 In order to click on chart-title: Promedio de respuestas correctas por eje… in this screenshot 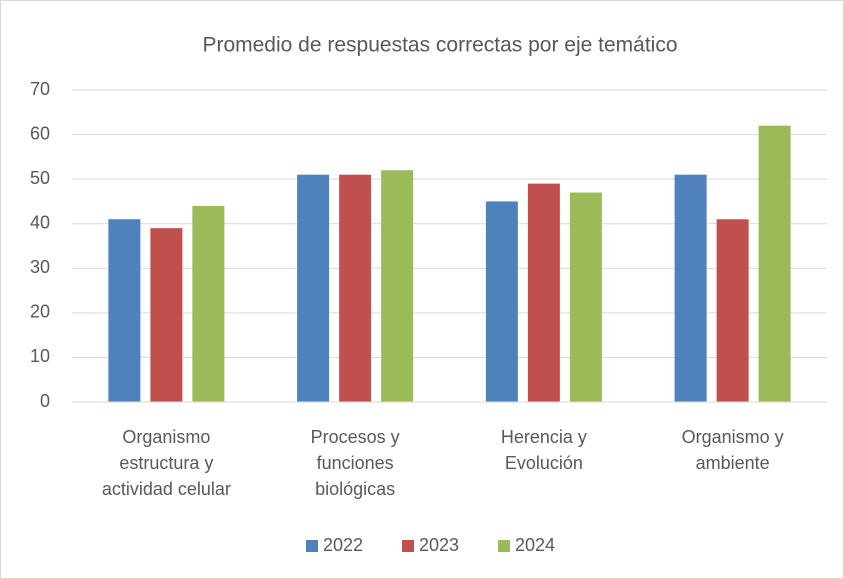, I will do `click(439, 45)`.